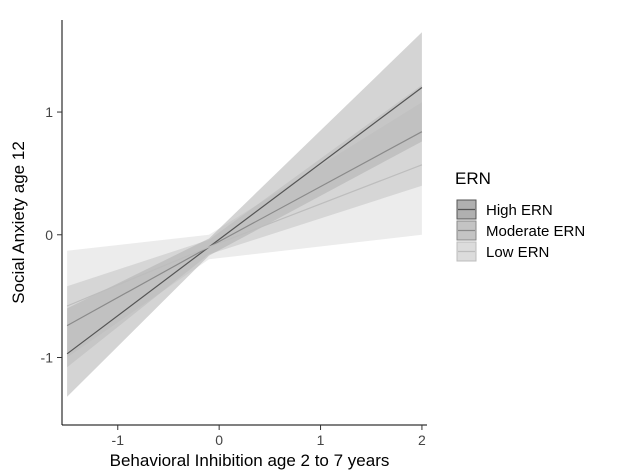 The height and width of the screenshot is (476, 618). What do you see at coordinates (473, 178) in the screenshot?
I see `legend-title: ERN` at bounding box center [473, 178].